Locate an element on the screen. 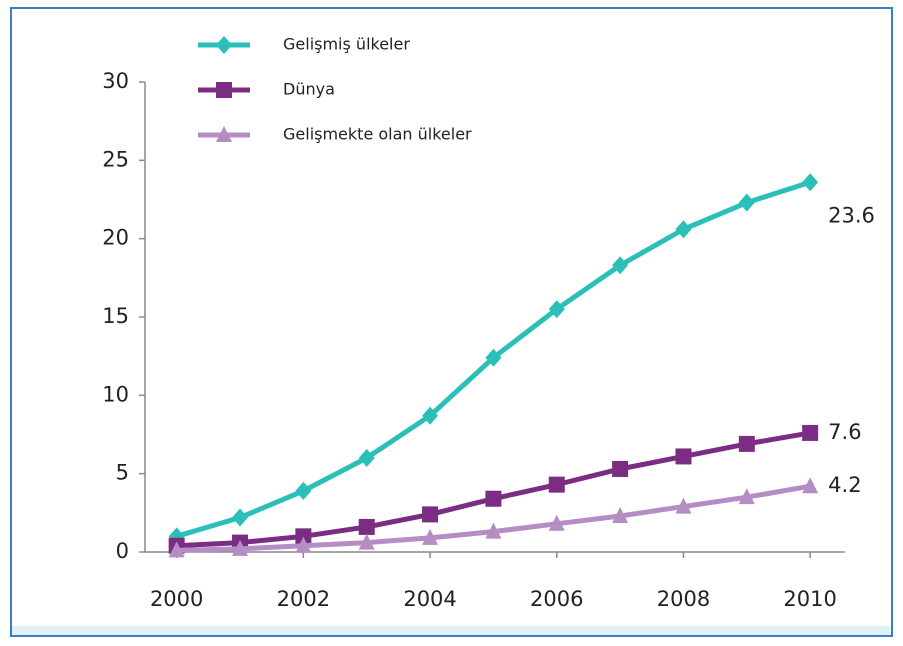  legend-label: Gelişmiş ülkeler is located at coordinates (346, 44).